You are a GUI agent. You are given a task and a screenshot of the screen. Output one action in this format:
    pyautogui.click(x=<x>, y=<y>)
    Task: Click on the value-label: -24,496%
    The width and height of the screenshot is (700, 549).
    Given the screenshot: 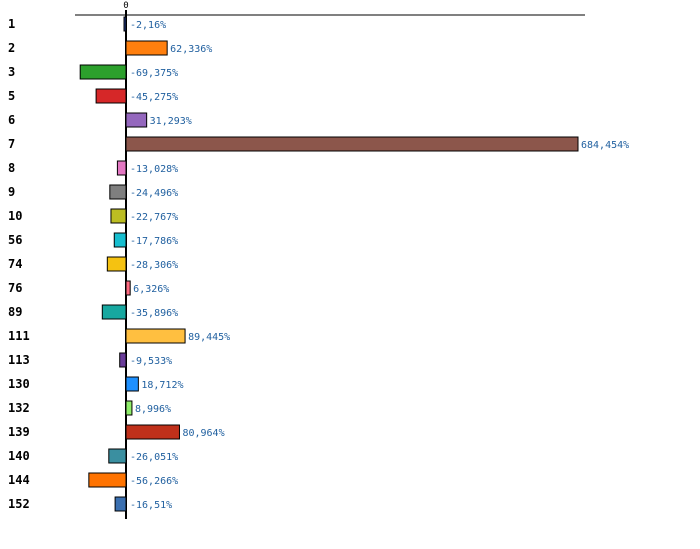 What is the action you would take?
    pyautogui.click(x=154, y=193)
    